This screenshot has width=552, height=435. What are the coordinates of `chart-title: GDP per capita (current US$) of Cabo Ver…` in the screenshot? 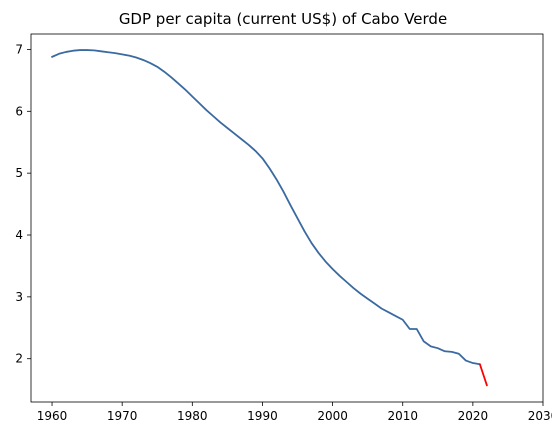 It's located at (283, 19).